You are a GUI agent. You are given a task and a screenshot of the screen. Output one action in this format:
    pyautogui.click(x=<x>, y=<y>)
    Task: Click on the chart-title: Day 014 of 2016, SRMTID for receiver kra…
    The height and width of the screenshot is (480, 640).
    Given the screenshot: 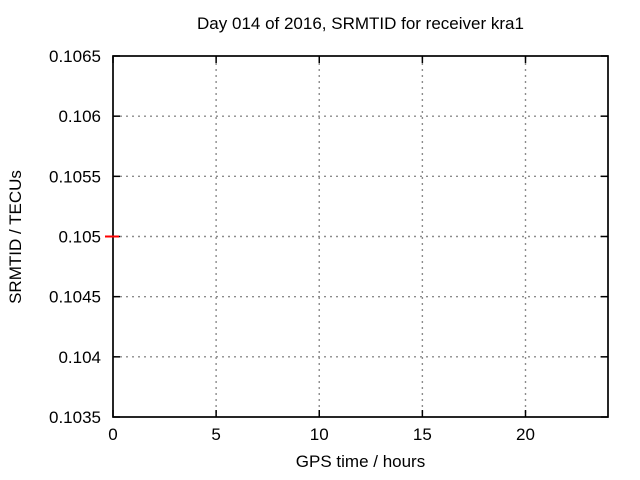 What is the action you would take?
    pyautogui.click(x=360, y=23)
    